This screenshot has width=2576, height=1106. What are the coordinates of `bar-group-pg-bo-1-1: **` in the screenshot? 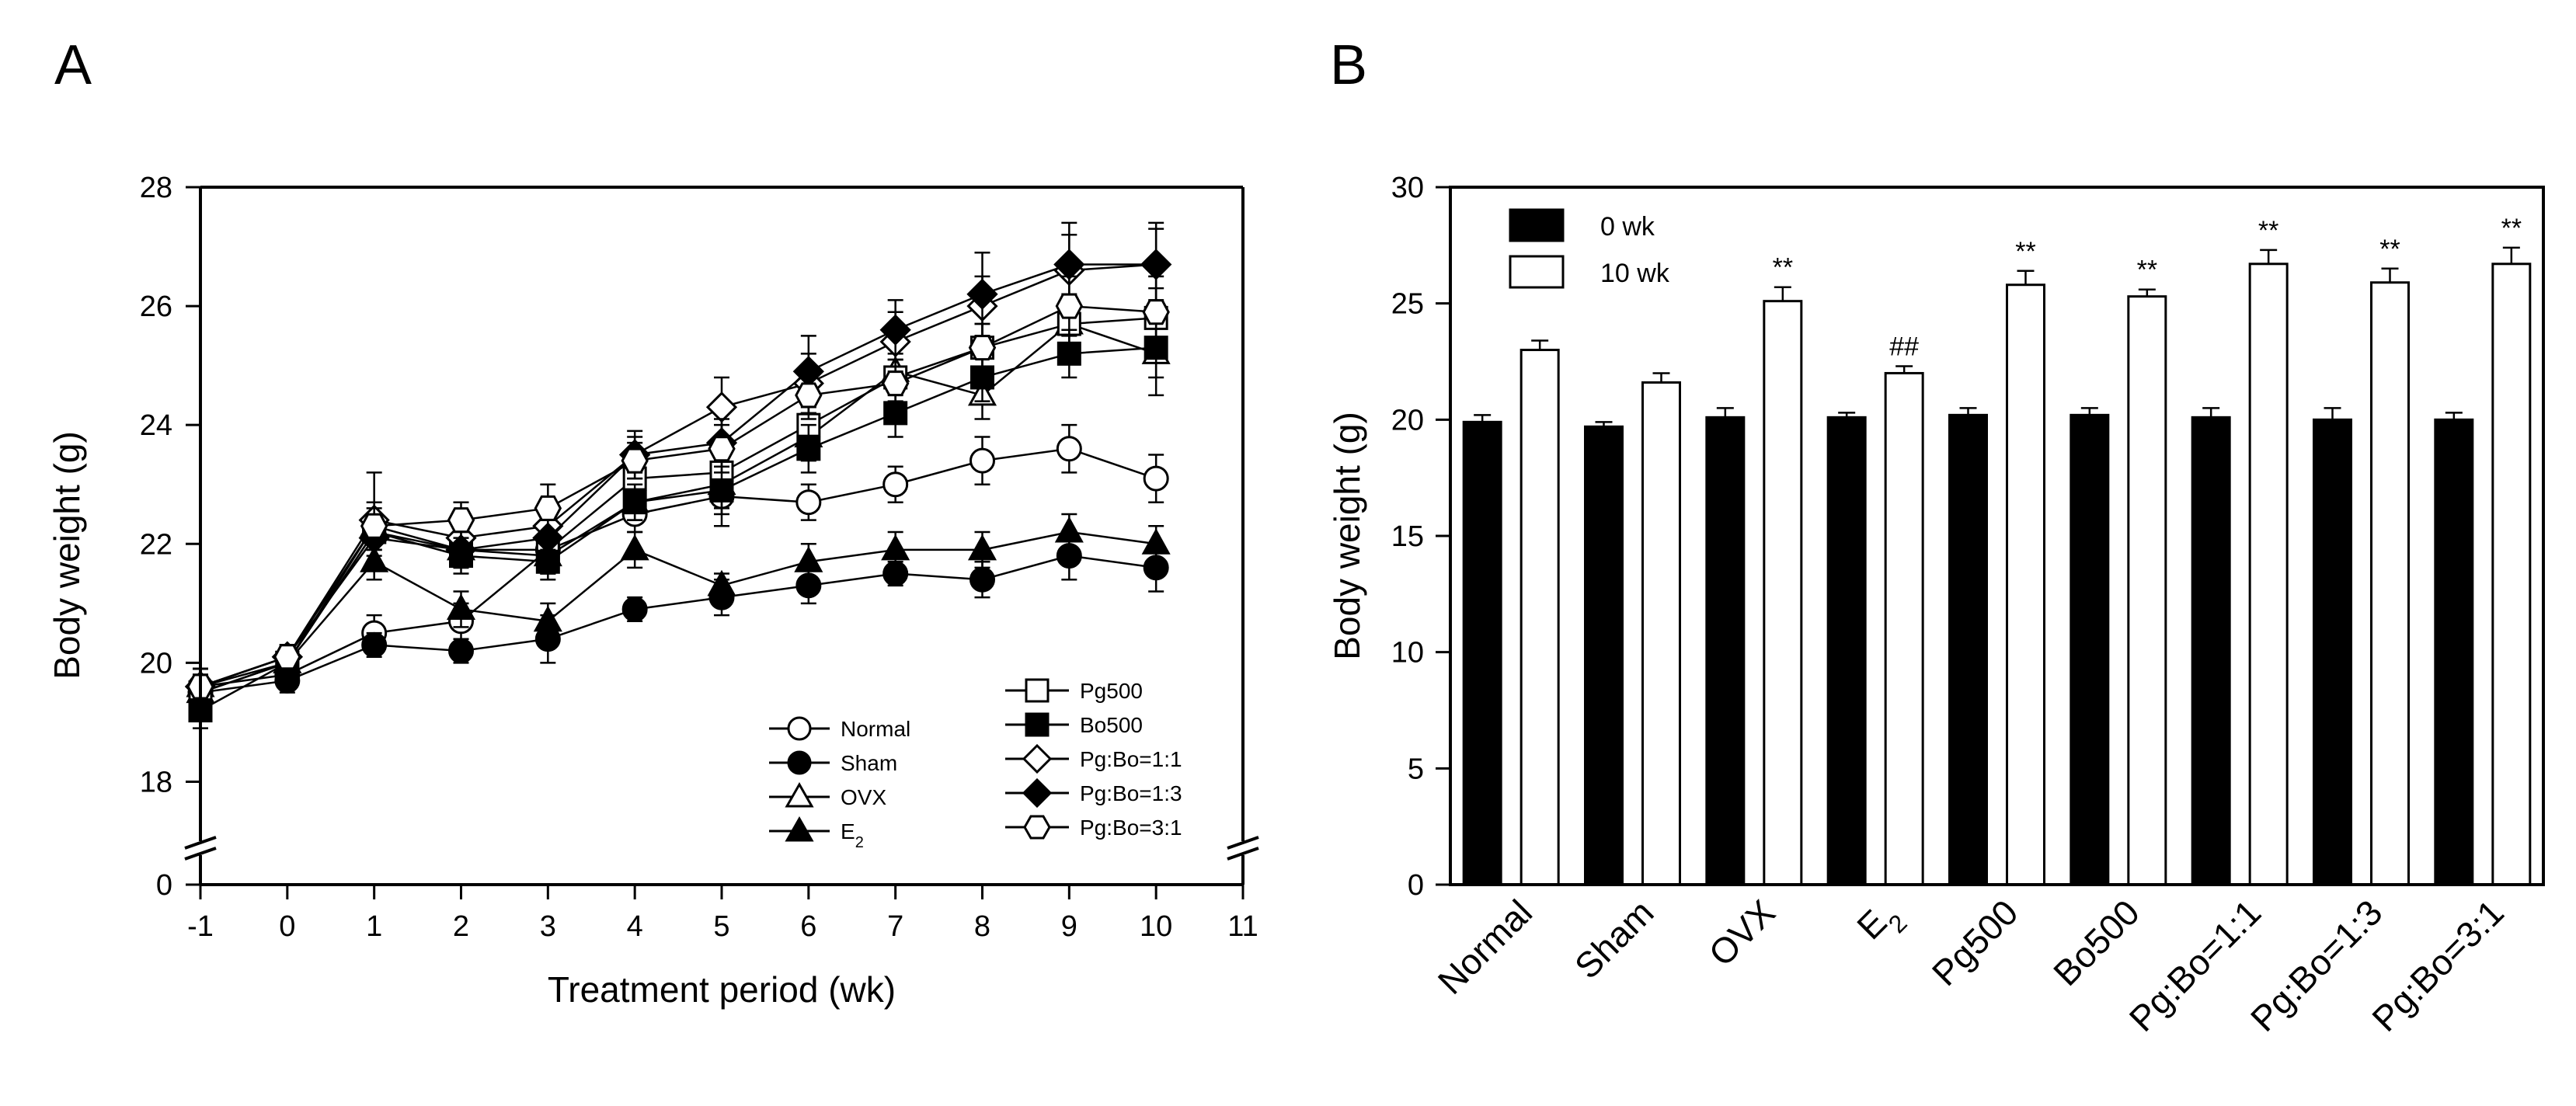 It's located at (2240, 551).